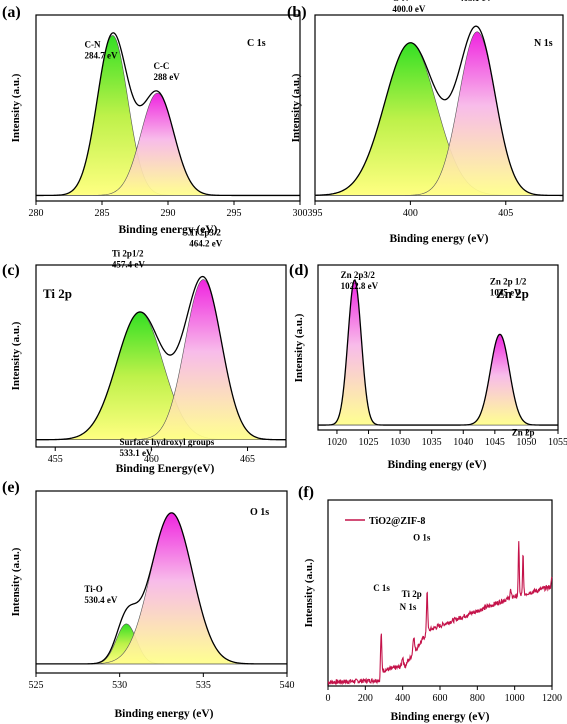  Describe the element at coordinates (526, 442) in the screenshot. I see `x-tick-label: 1050` at that location.